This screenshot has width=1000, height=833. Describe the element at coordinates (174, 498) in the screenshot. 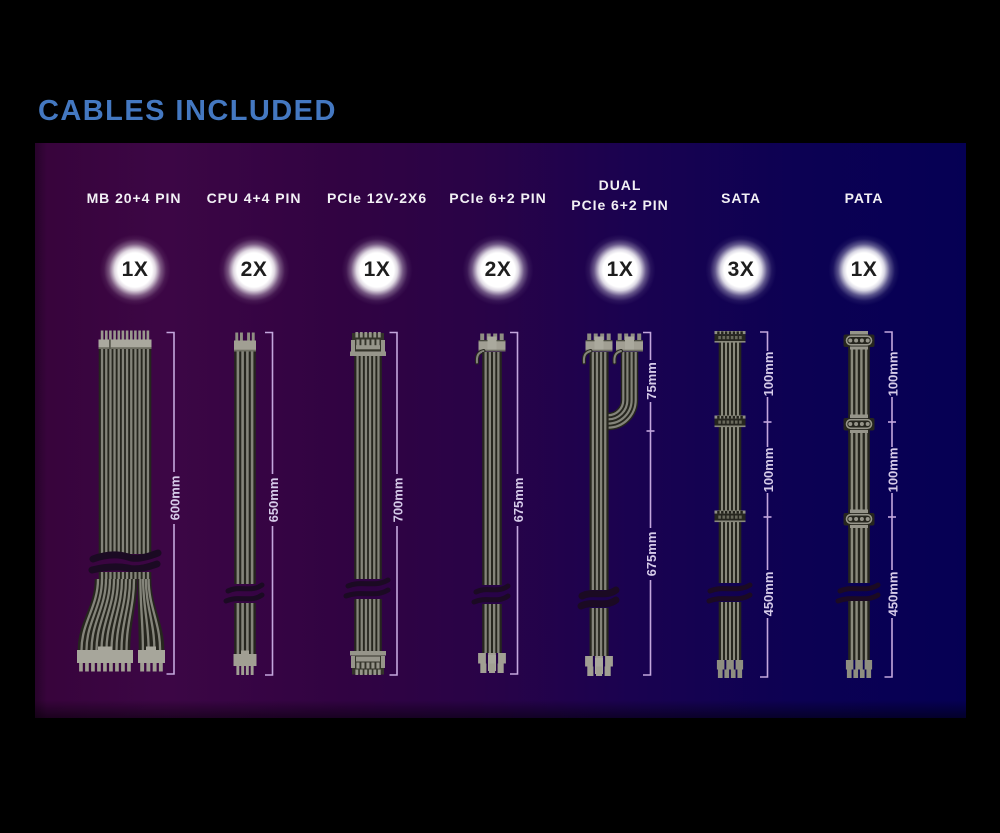

I see `svg-text: 600mm` at that location.